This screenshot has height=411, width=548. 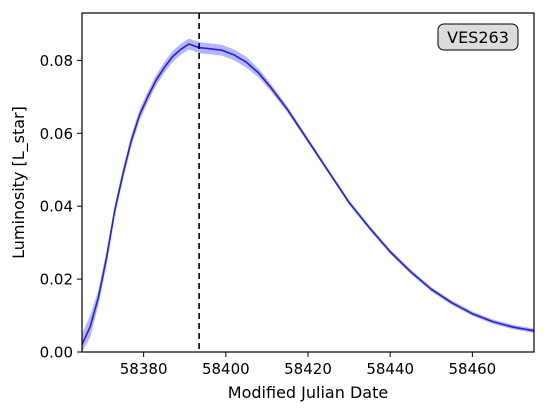 I want to click on y-tick-label: 0.02, so click(x=56, y=280).